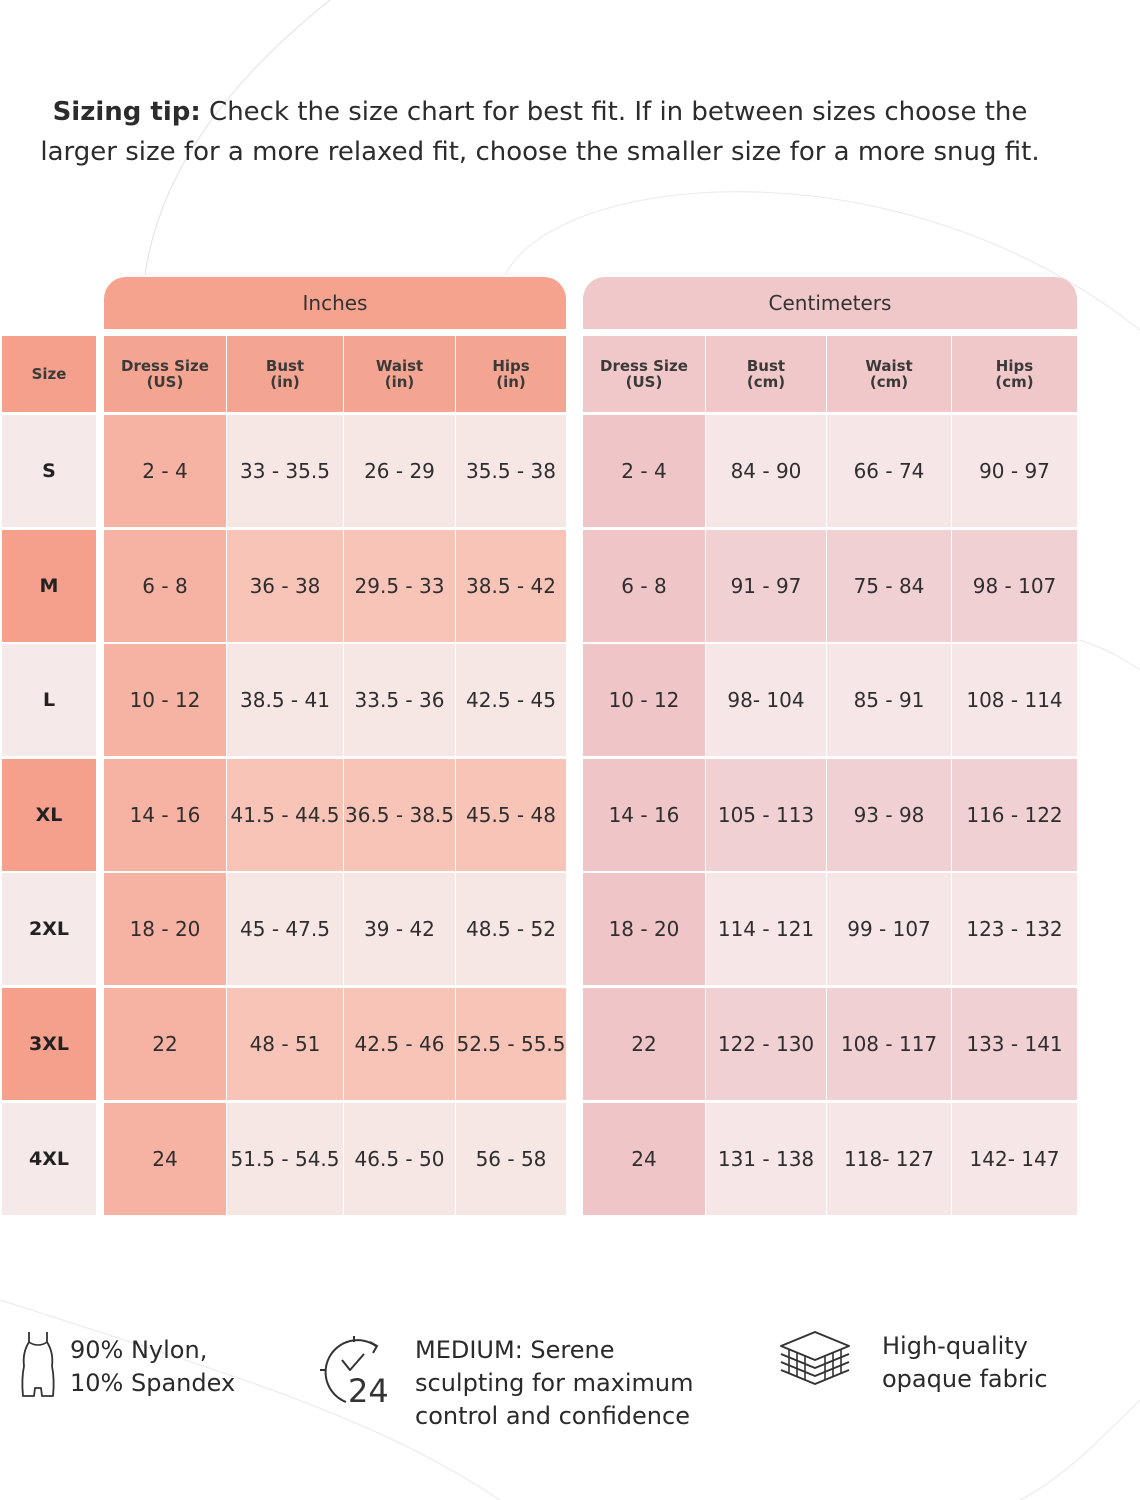 This screenshot has height=1500, width=1140. Describe the element at coordinates (399, 814) in the screenshot. I see `inches-cell: 36.5 - 38.5` at that location.